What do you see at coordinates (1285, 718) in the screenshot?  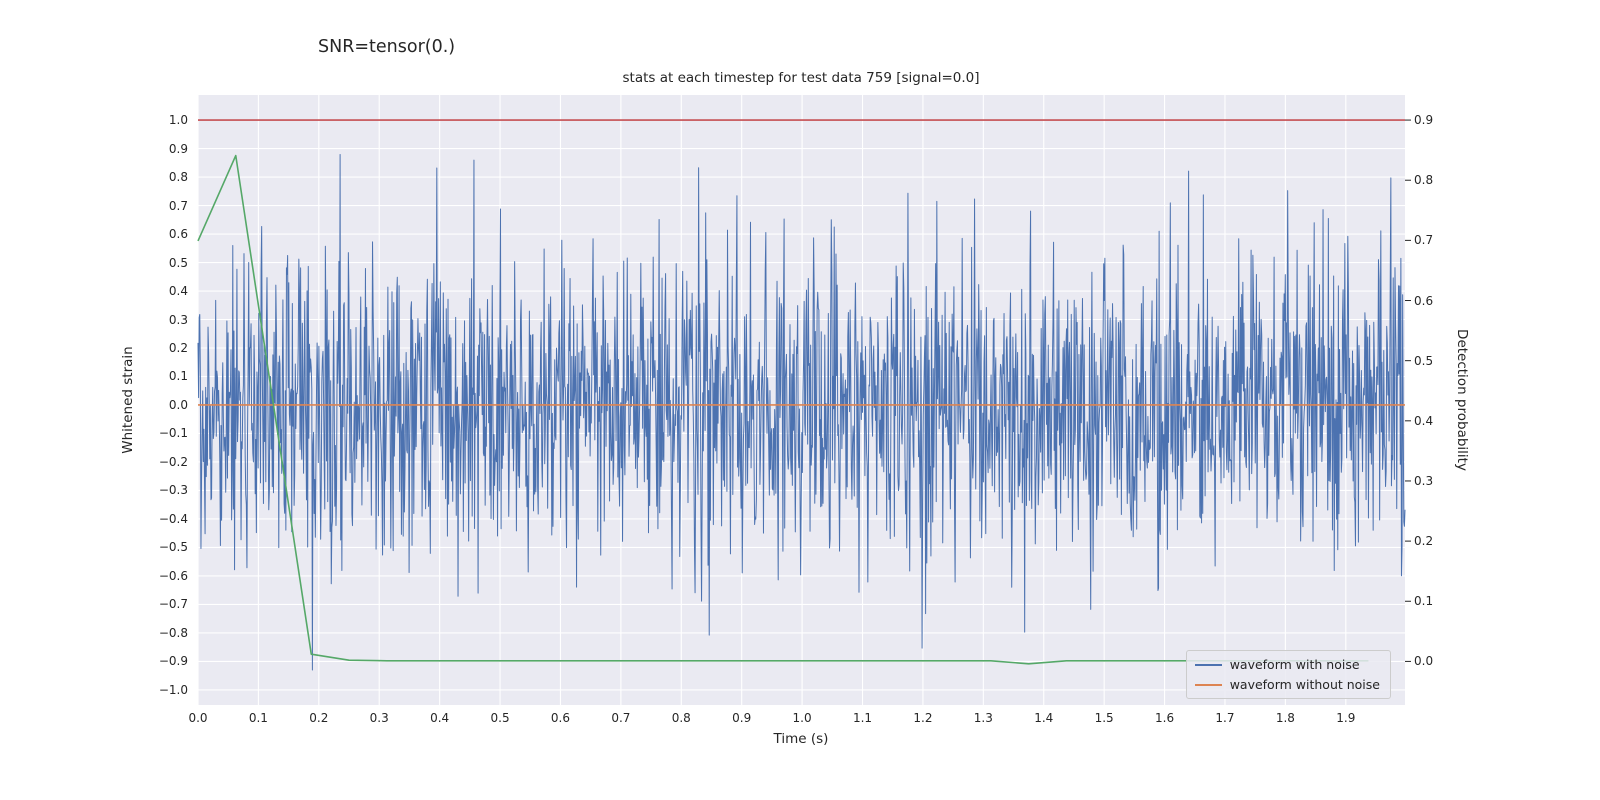 I see `x-tick-label: 1.8` at bounding box center [1285, 718].